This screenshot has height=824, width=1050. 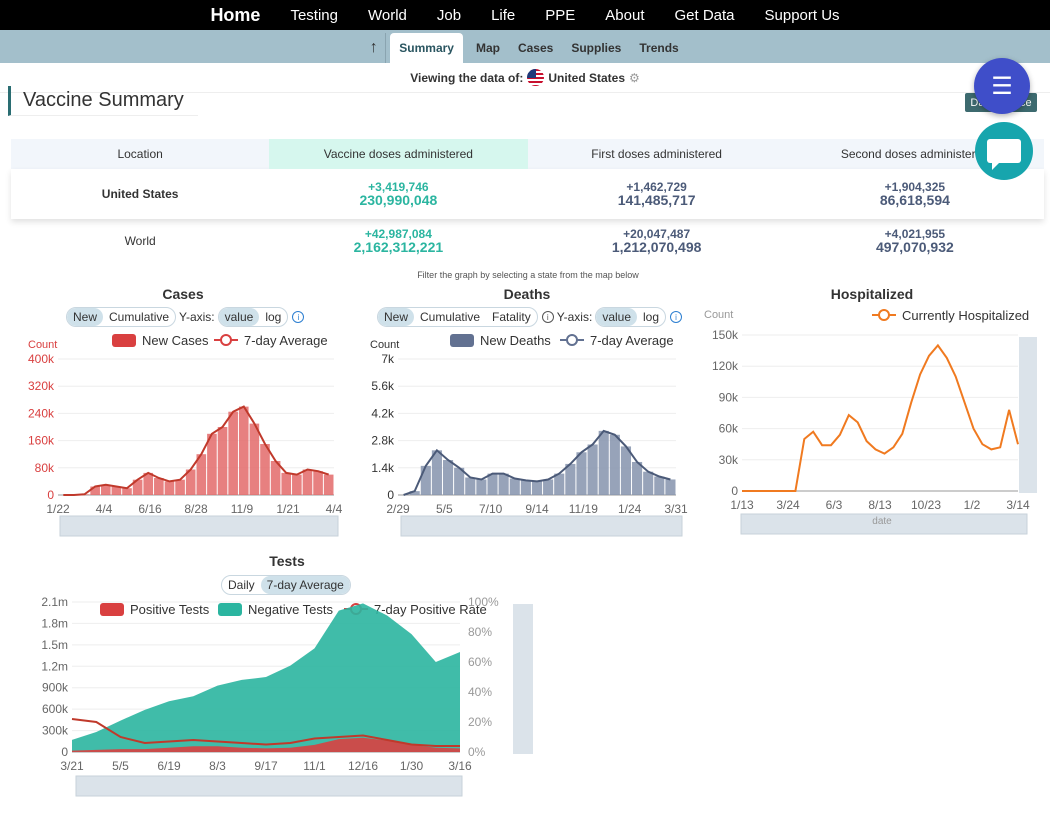 I want to click on tests-7day-toggle: 7-day Average, so click(x=305, y=585).